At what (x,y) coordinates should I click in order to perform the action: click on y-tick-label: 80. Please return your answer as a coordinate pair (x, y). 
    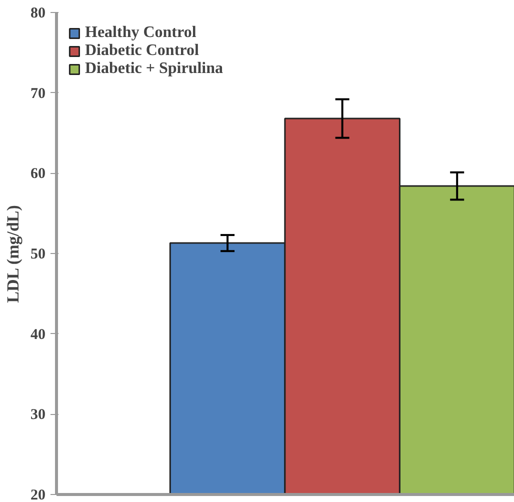
    Looking at the image, I should click on (38, 14).